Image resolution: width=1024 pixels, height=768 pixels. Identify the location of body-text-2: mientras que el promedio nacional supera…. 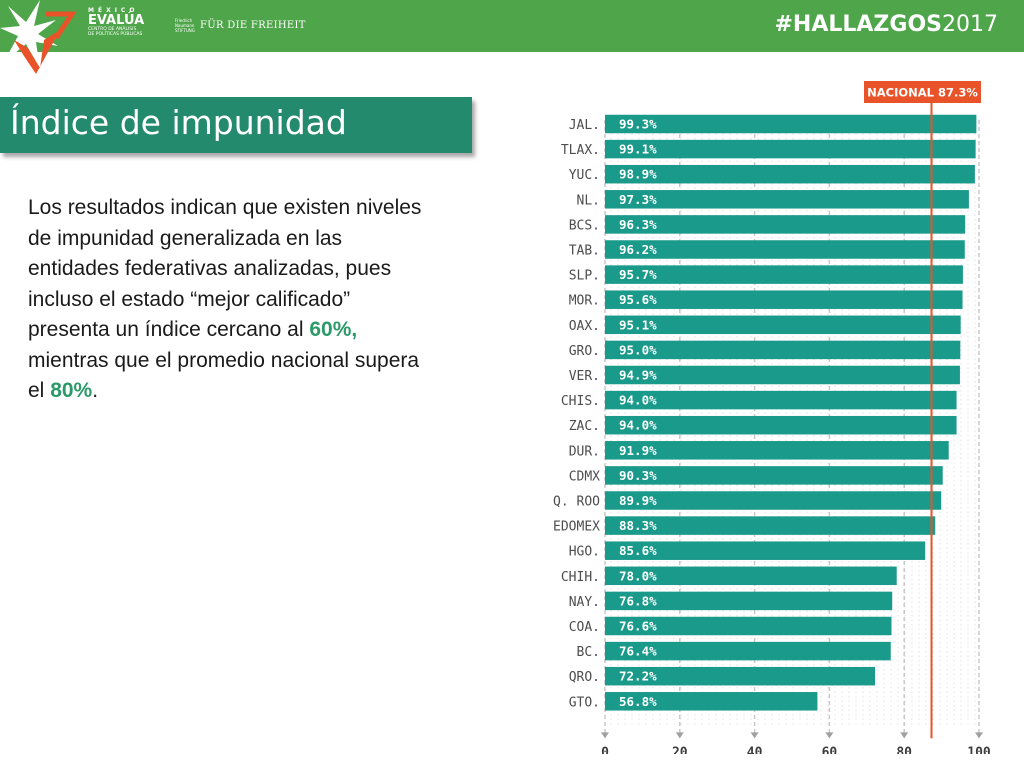
(224, 375).